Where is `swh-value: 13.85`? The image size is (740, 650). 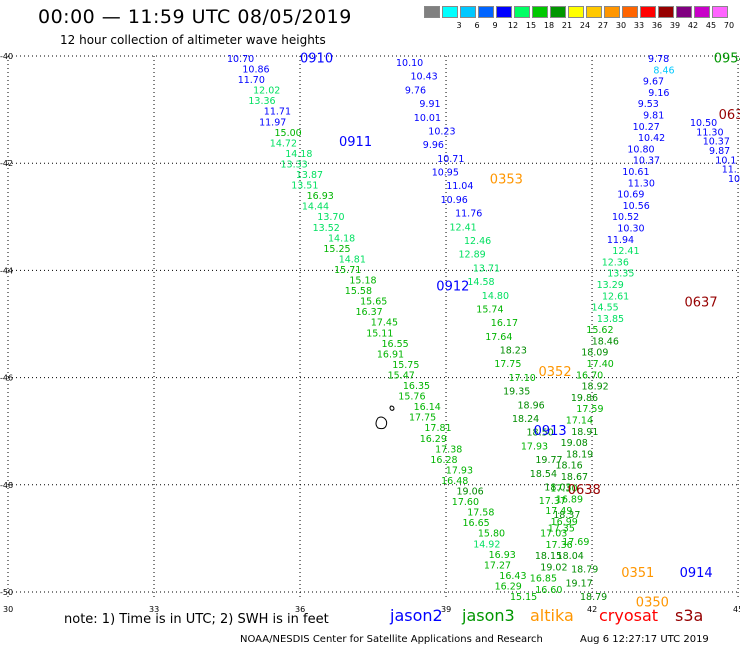 swh-value: 13.85 is located at coordinates (610, 319).